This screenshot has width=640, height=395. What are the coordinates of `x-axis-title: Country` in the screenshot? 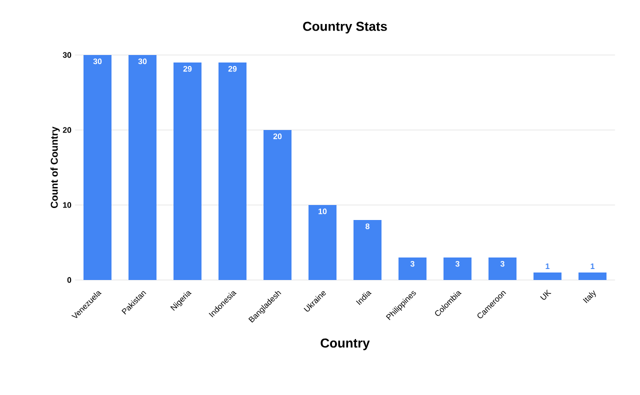 It's located at (345, 344).